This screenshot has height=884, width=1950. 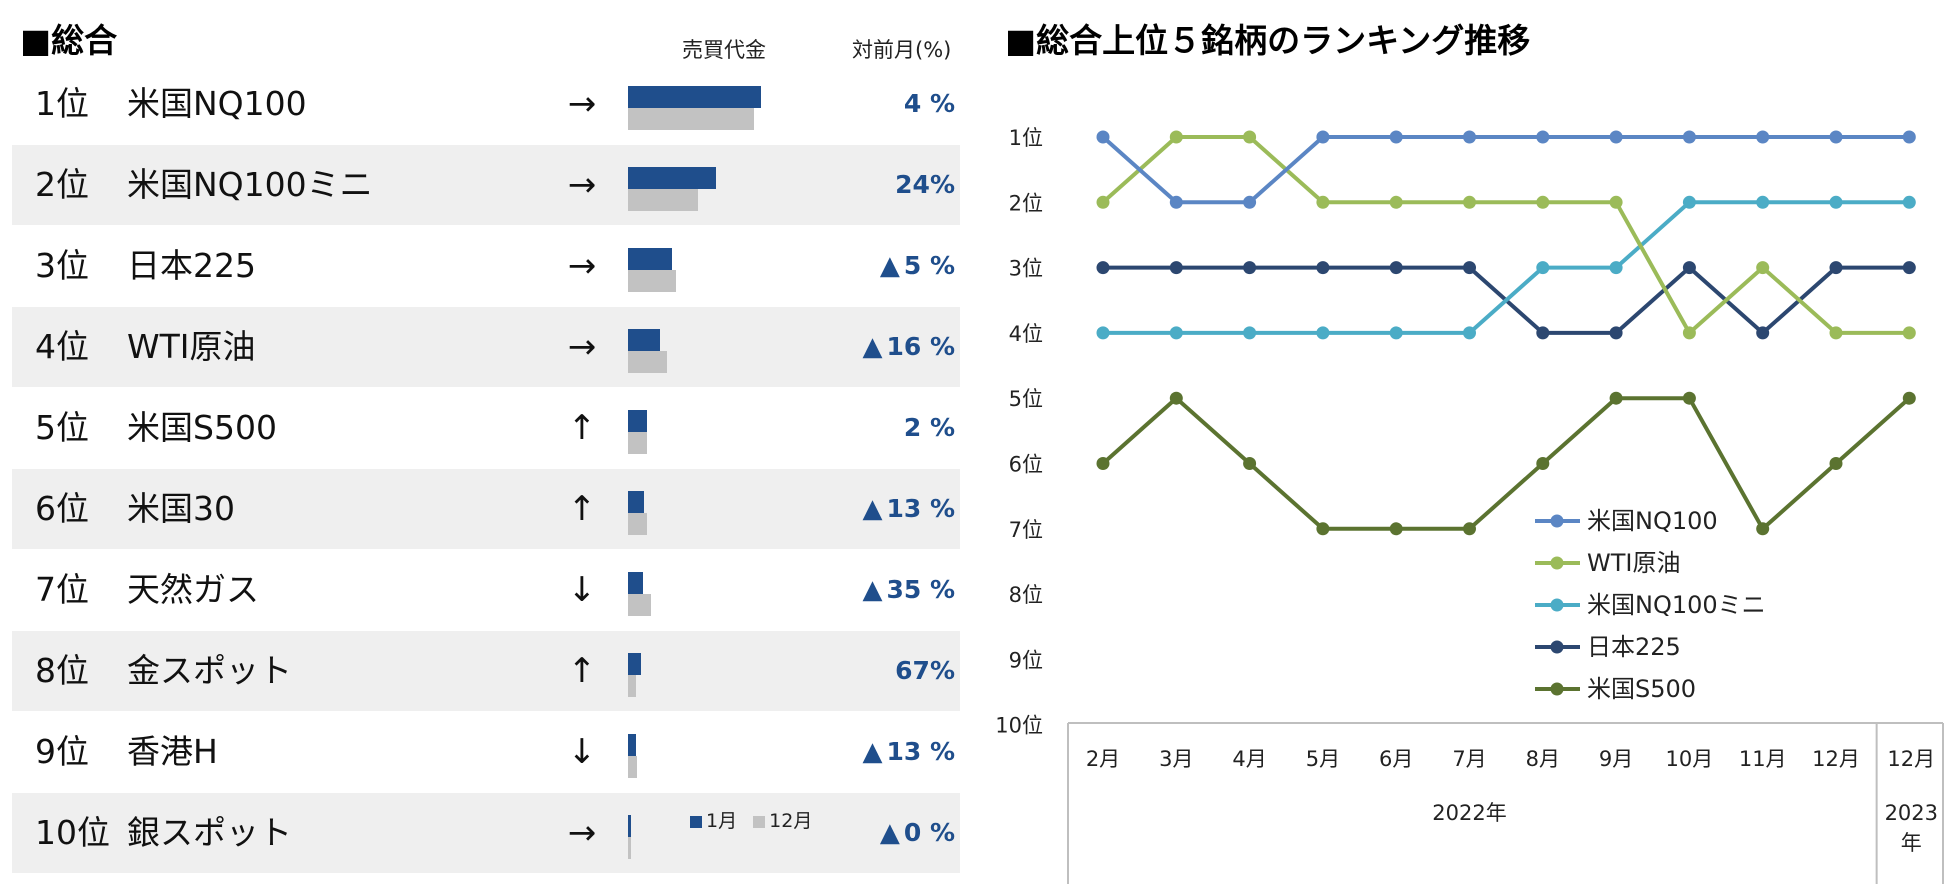 What do you see at coordinates (724, 50) in the screenshot?
I see `volume-column-header: 売買代金` at bounding box center [724, 50].